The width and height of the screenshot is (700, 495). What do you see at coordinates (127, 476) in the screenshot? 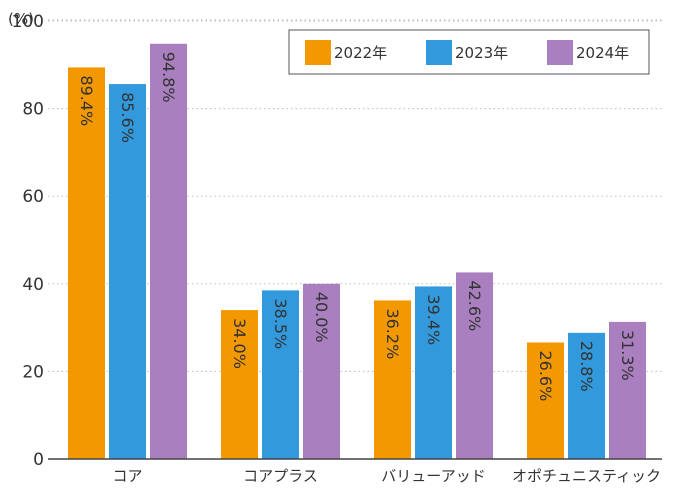
I see `x-category-label: コア` at bounding box center [127, 476].